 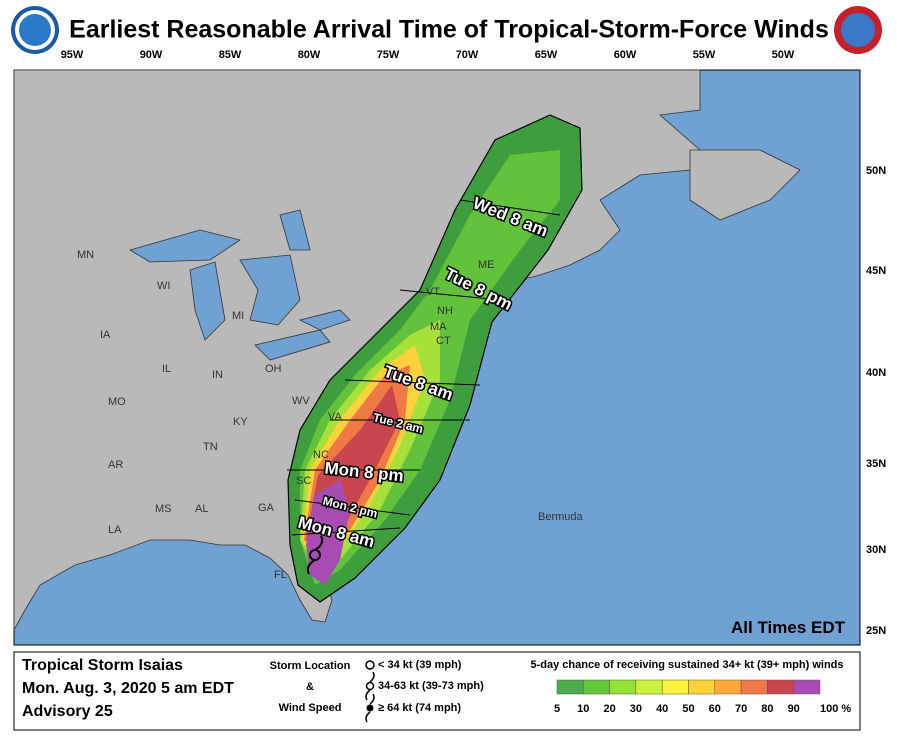 What do you see at coordinates (115, 465) in the screenshot?
I see `place-label: AR` at bounding box center [115, 465].